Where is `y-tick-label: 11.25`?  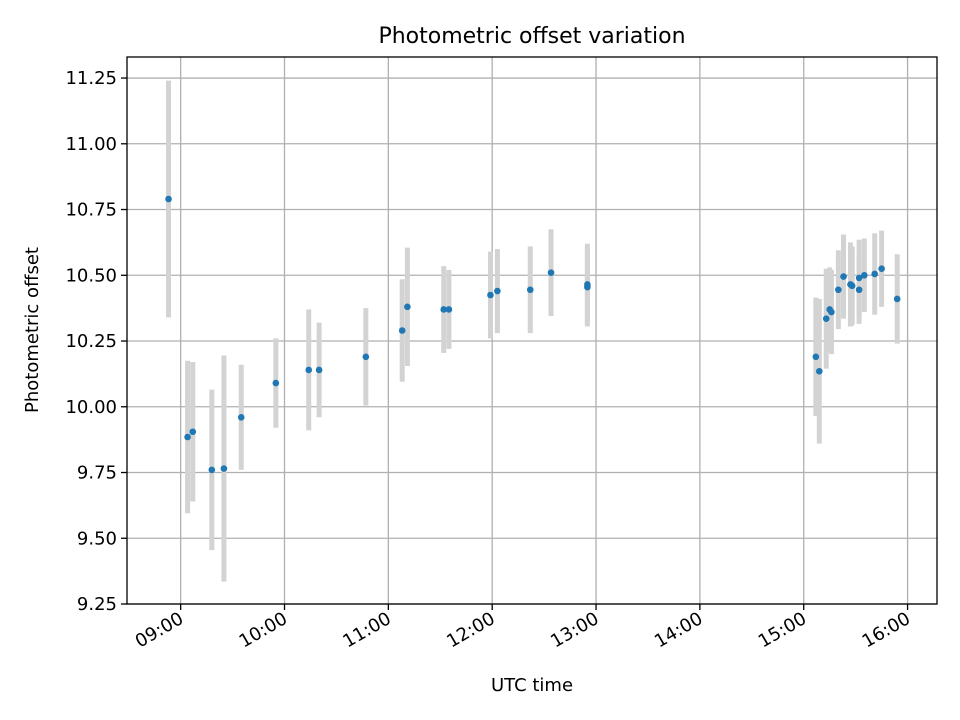 y-tick-label: 11.25 is located at coordinates (91, 78).